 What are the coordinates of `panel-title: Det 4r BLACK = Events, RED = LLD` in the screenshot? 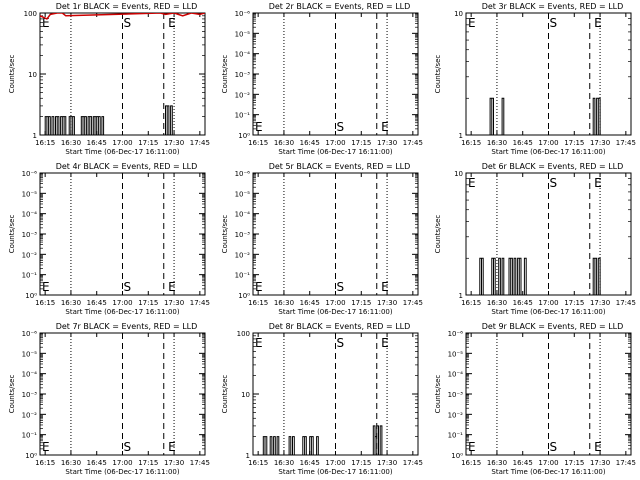 It's located at (127, 166).